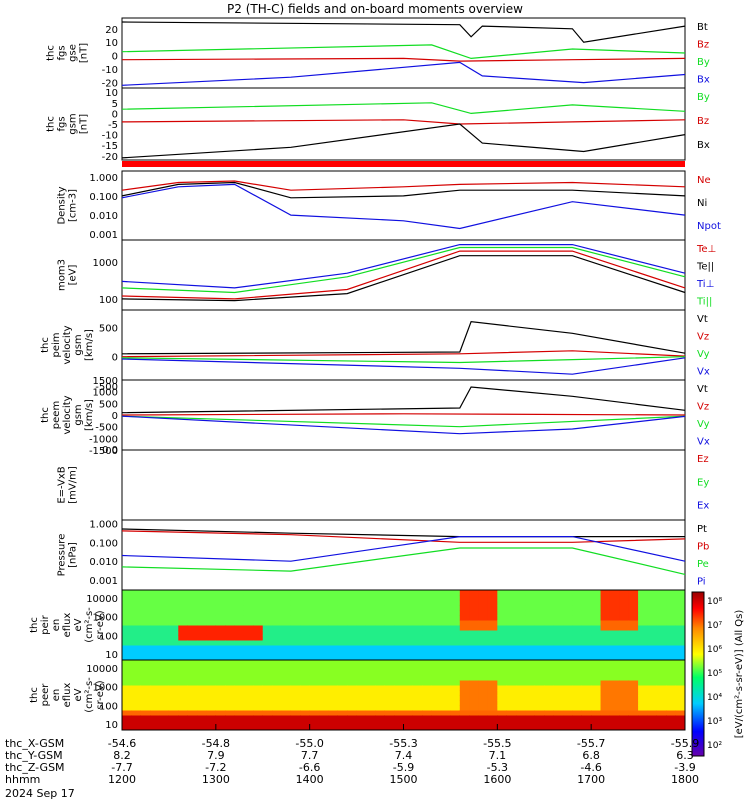 The image size is (750, 800). I want to click on y-tick-label: -500, so click(106, 428).